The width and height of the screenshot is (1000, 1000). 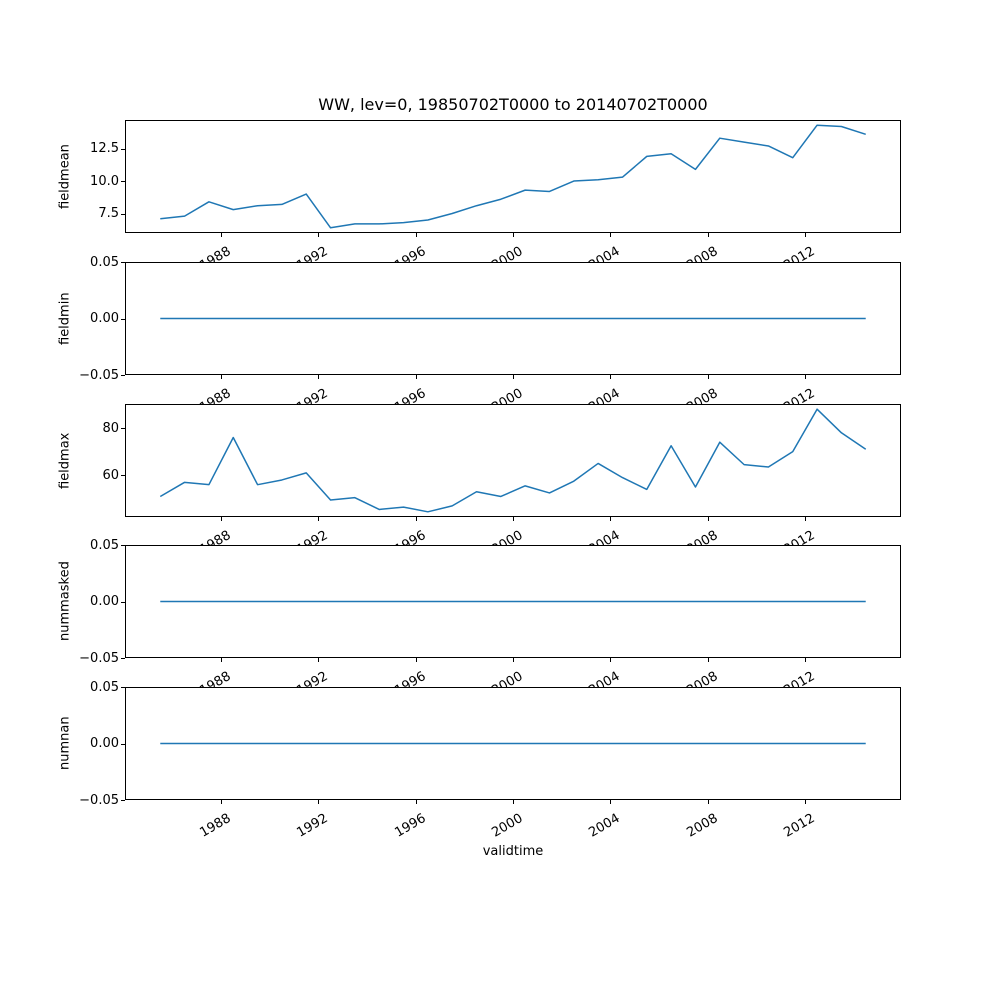 I want to click on x-tick-label: 1992, so click(x=312, y=826).